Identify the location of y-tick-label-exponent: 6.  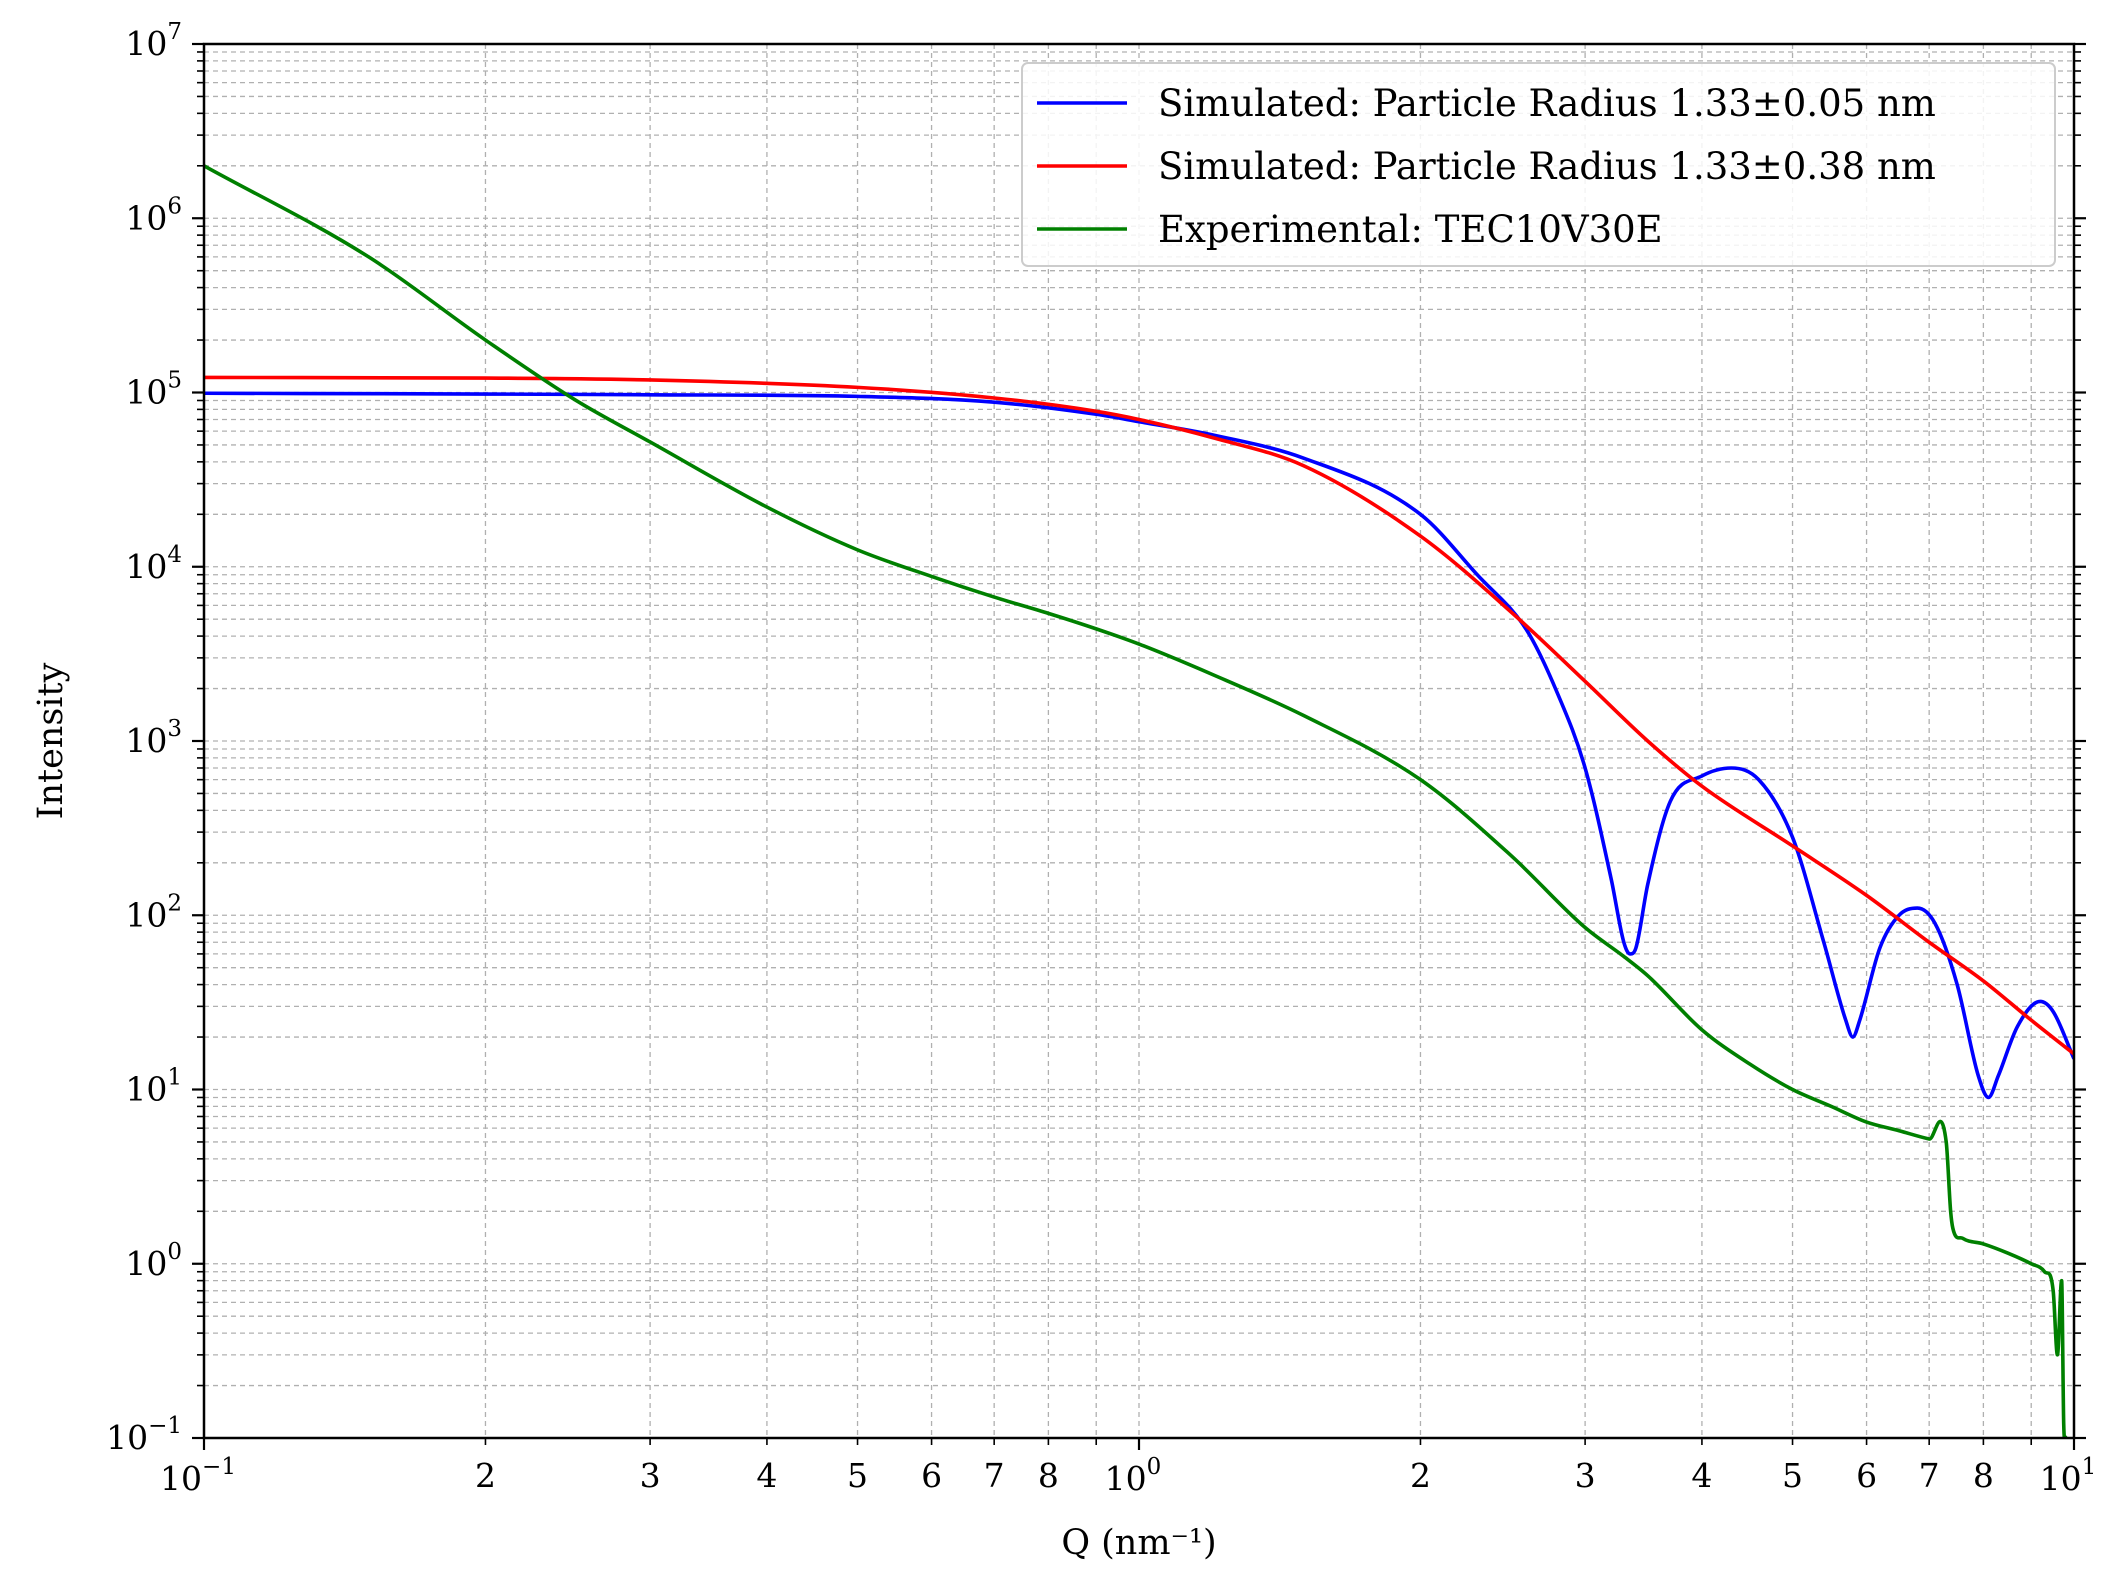
(174, 206).